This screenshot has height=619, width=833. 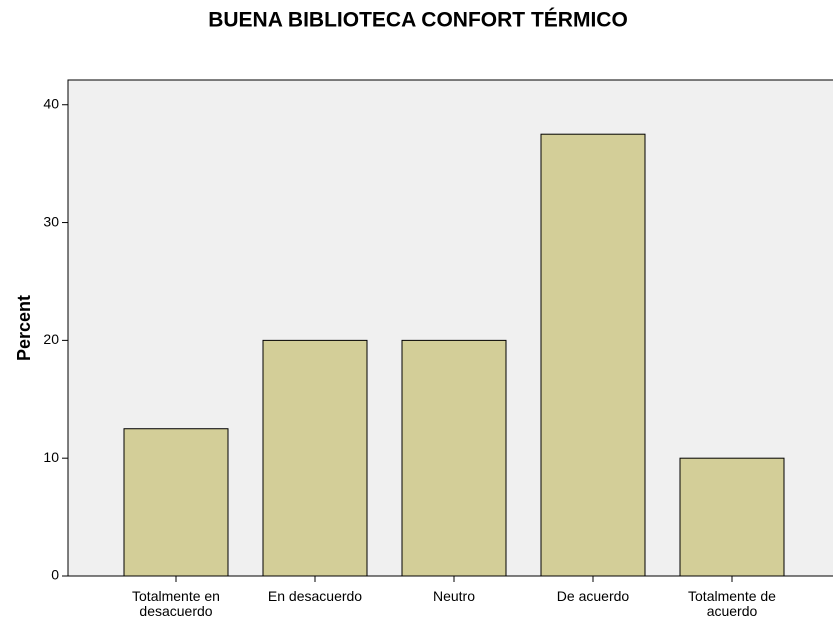 What do you see at coordinates (51, 457) in the screenshot?
I see `y-tick-label: 10` at bounding box center [51, 457].